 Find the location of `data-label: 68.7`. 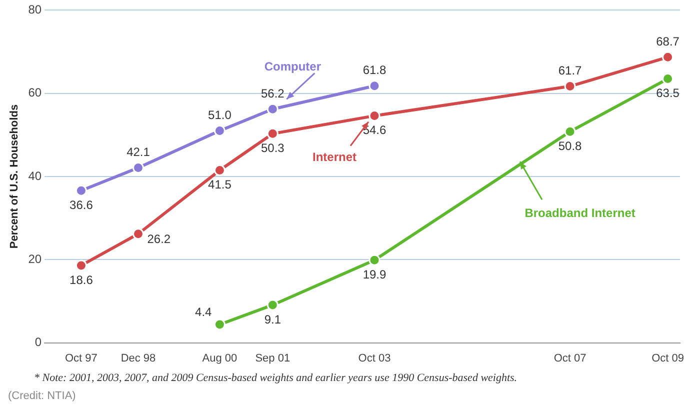

data-label: 68.7 is located at coordinates (668, 41).